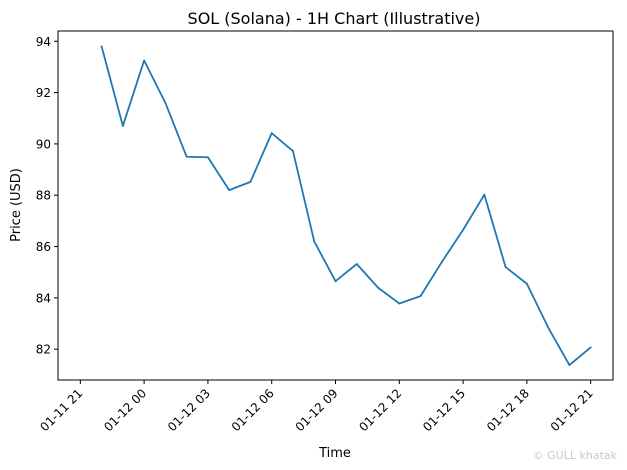 The width and height of the screenshot is (627, 470). Describe the element at coordinates (317, 410) in the screenshot. I see `x-tick-label: 01-12 09` at that location.